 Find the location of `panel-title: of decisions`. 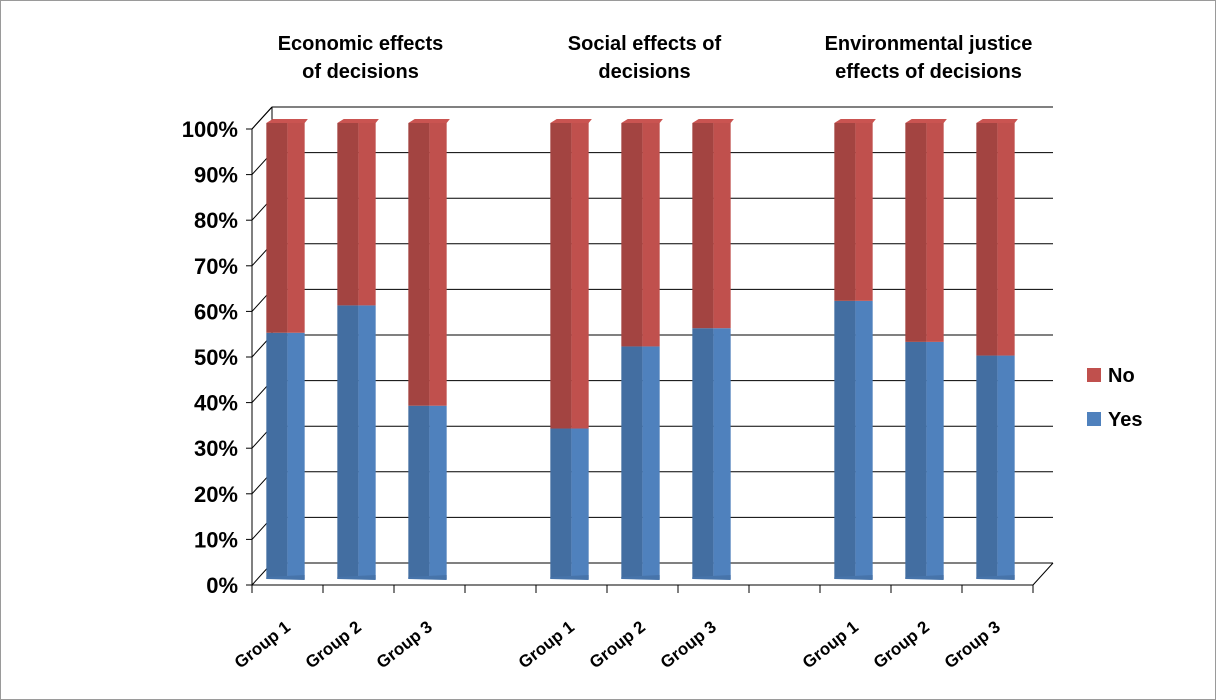

panel-title: of decisions is located at coordinates (360, 72).